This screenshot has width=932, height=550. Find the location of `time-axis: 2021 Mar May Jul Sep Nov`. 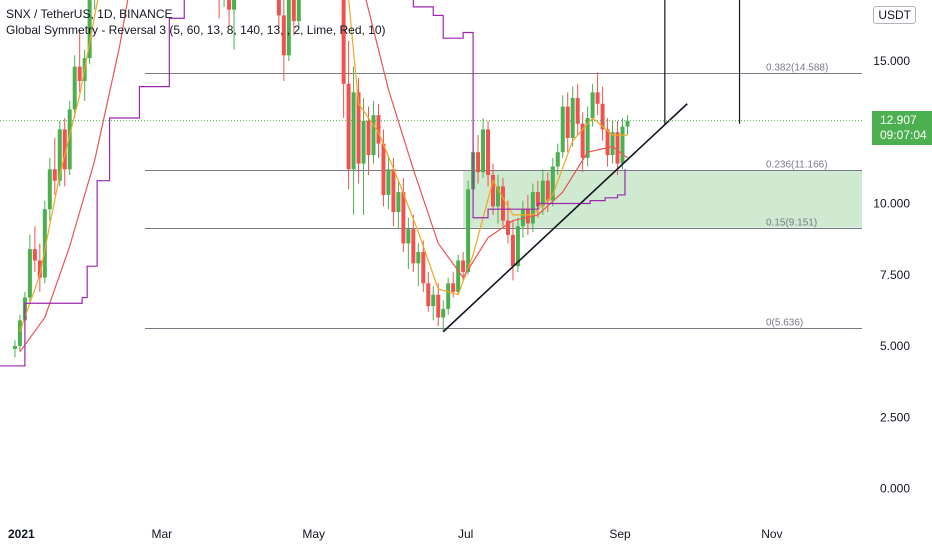

time-axis: 2021 Mar May Jul Sep Nov is located at coordinates (395, 534).